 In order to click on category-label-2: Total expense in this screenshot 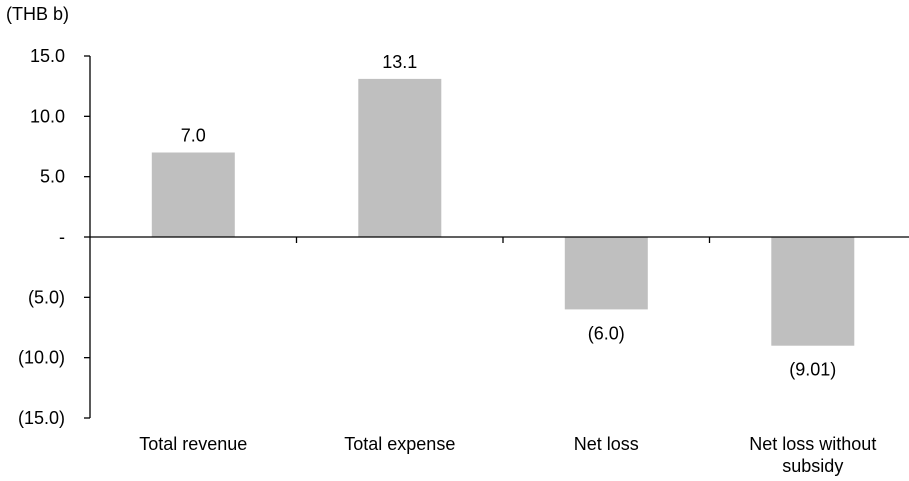, I will do `click(399, 444)`.